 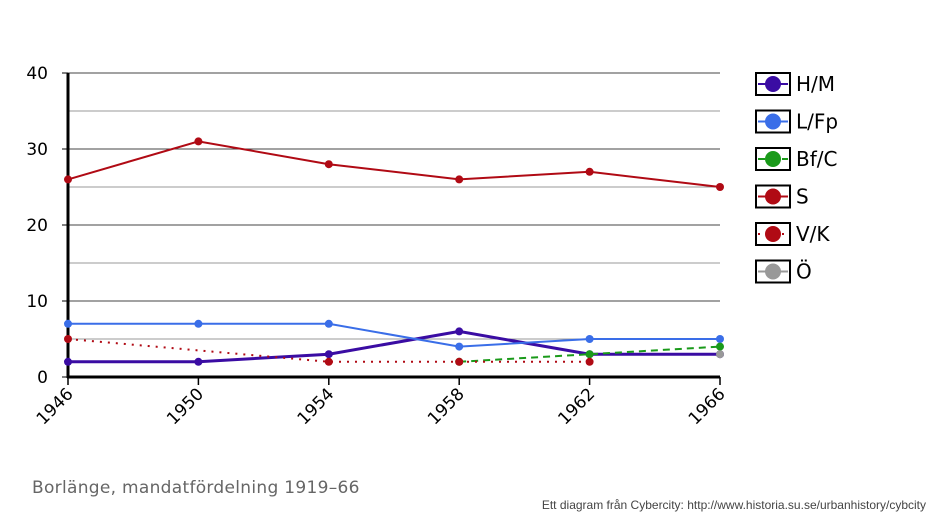 I want to click on legend-label: L/Fp, so click(x=817, y=122).